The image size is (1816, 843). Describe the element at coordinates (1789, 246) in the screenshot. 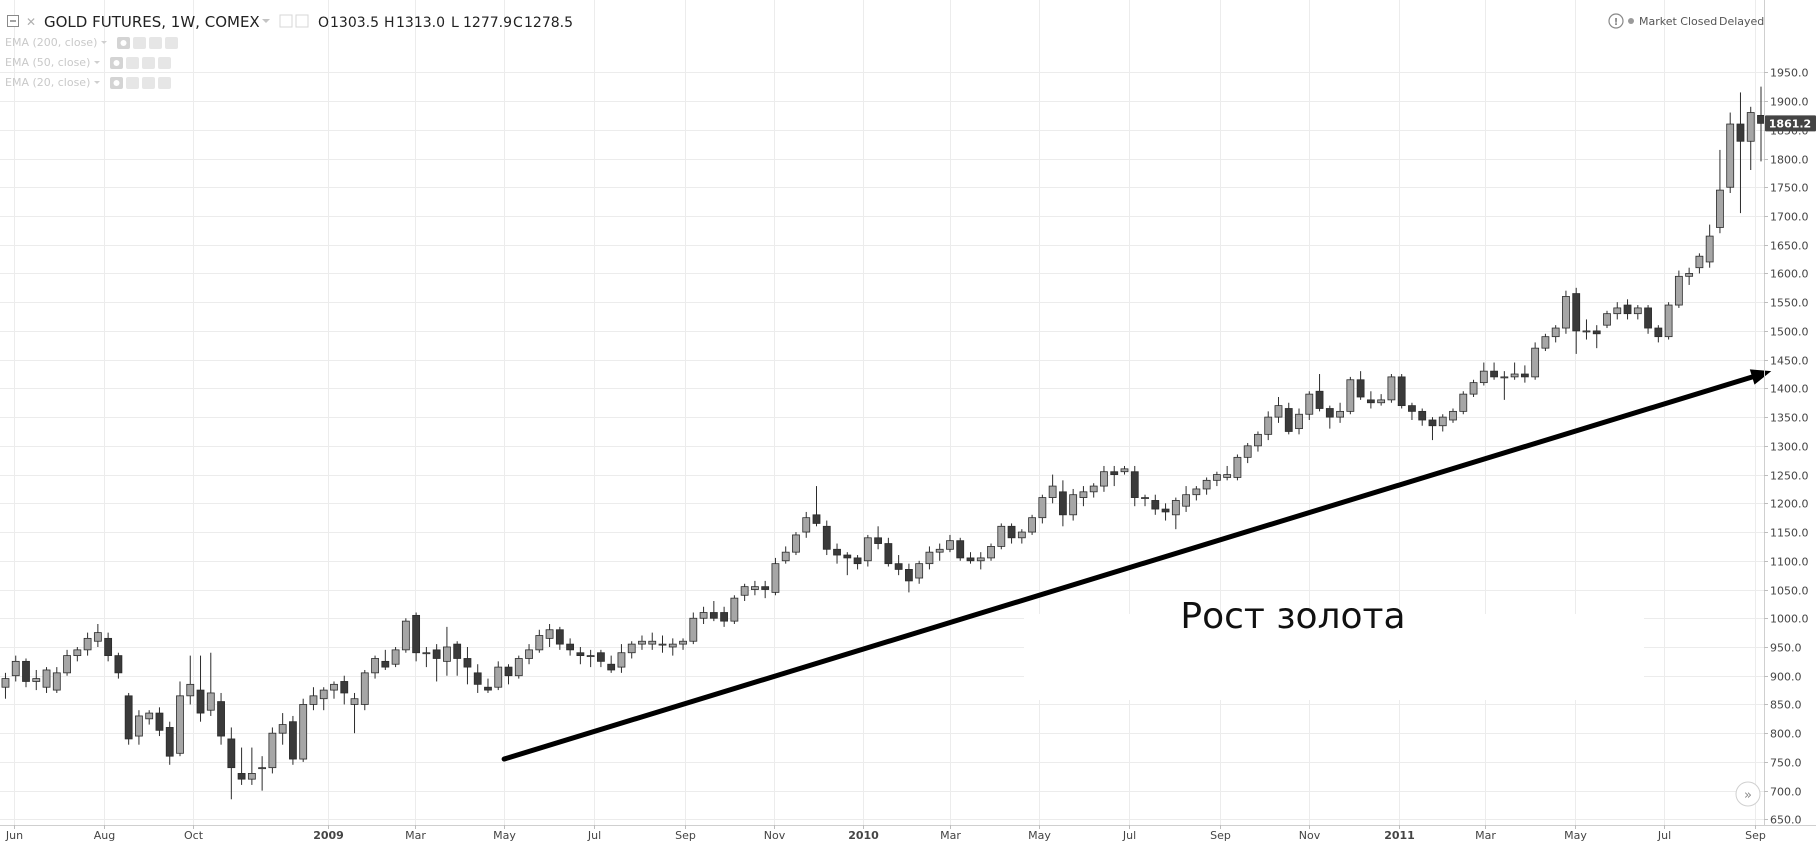

I see `price-tick-label: 1650.0` at that location.